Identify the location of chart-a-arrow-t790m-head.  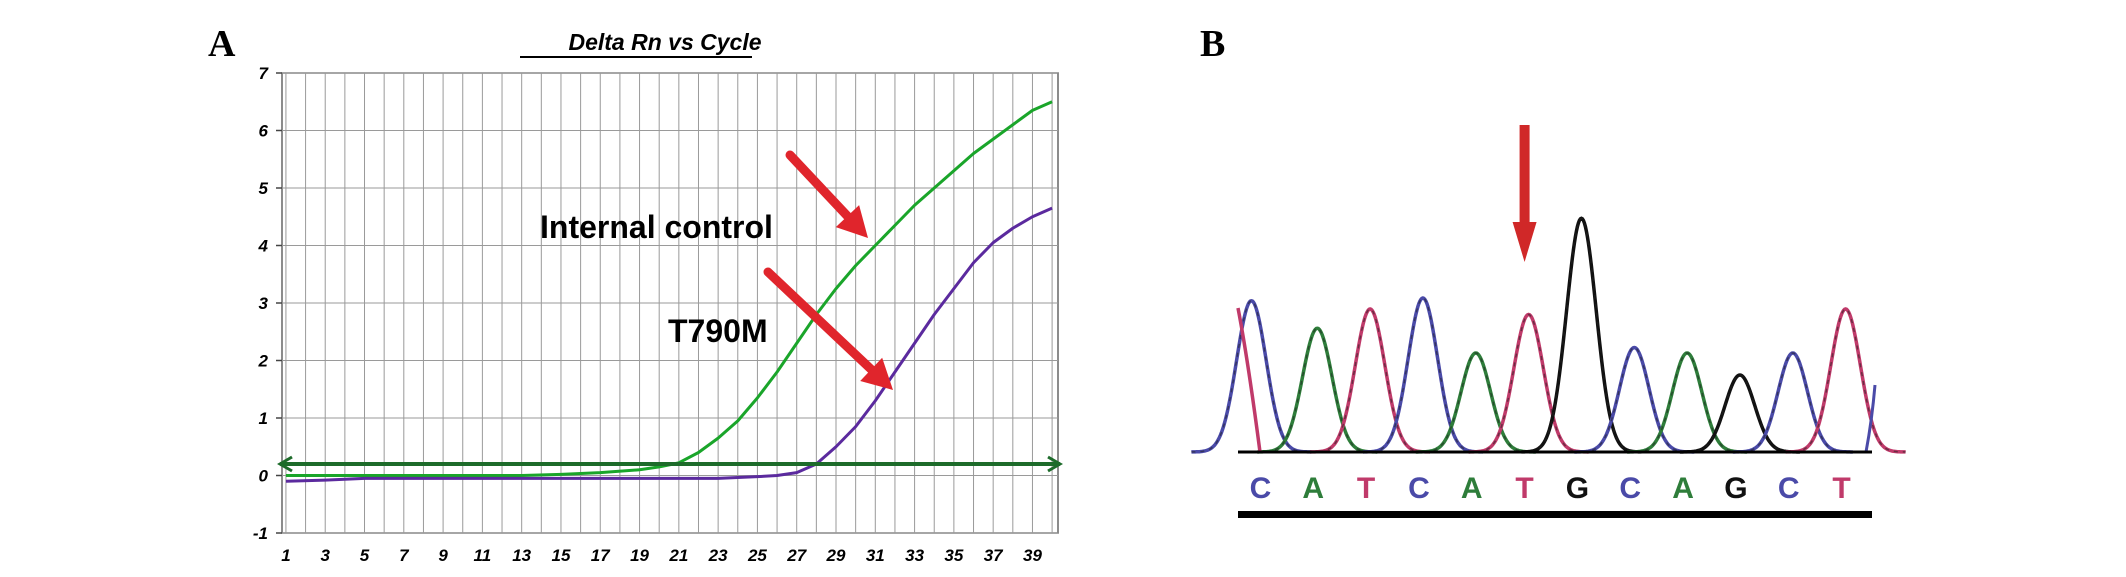
(876, 373).